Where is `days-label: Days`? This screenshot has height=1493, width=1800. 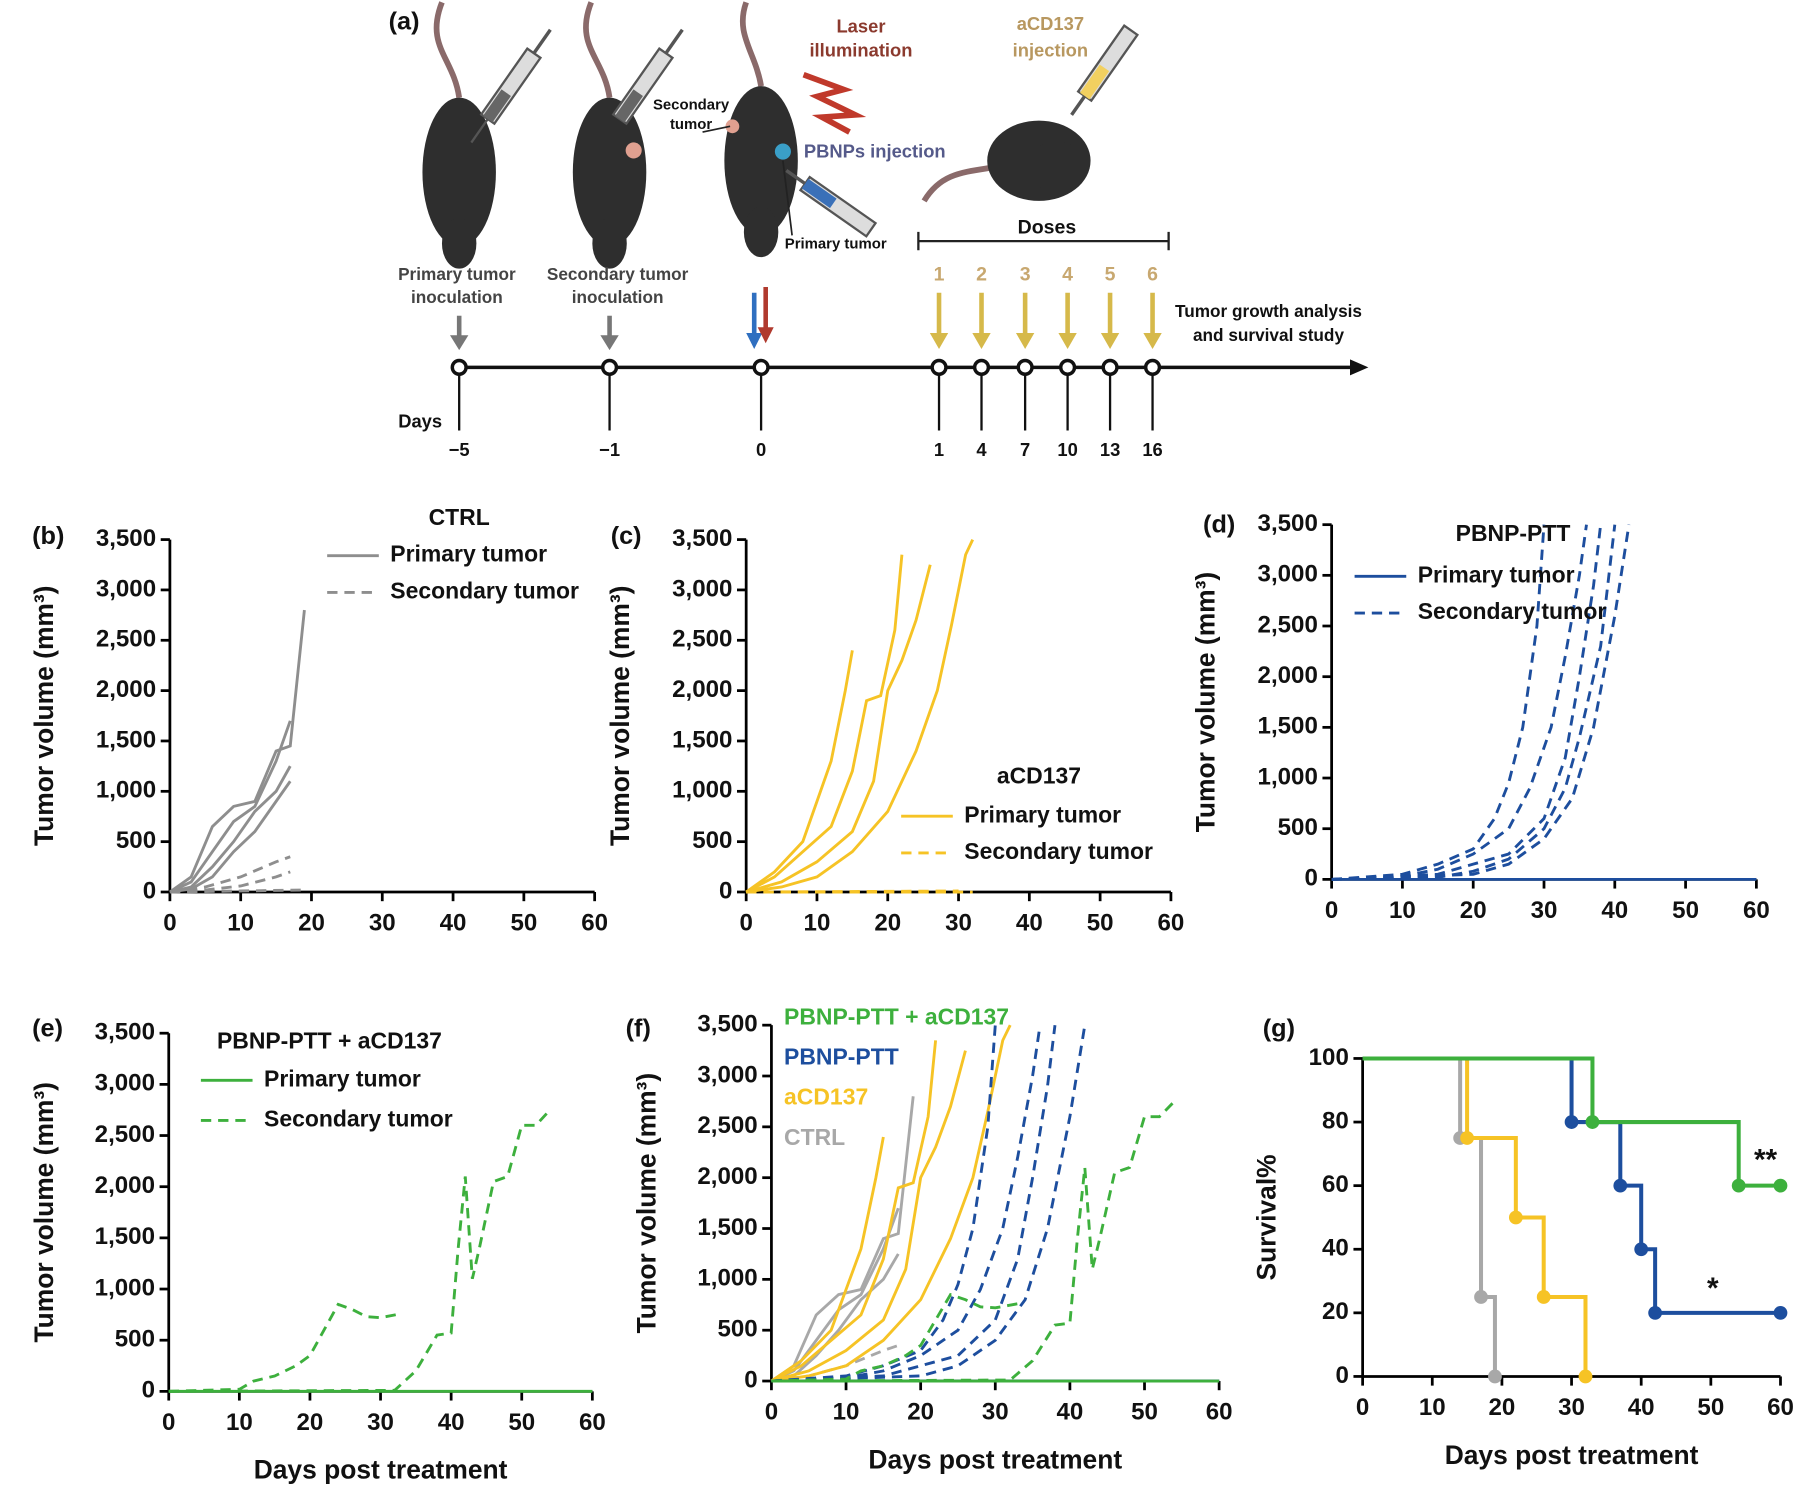
days-label: Days is located at coordinates (420, 420).